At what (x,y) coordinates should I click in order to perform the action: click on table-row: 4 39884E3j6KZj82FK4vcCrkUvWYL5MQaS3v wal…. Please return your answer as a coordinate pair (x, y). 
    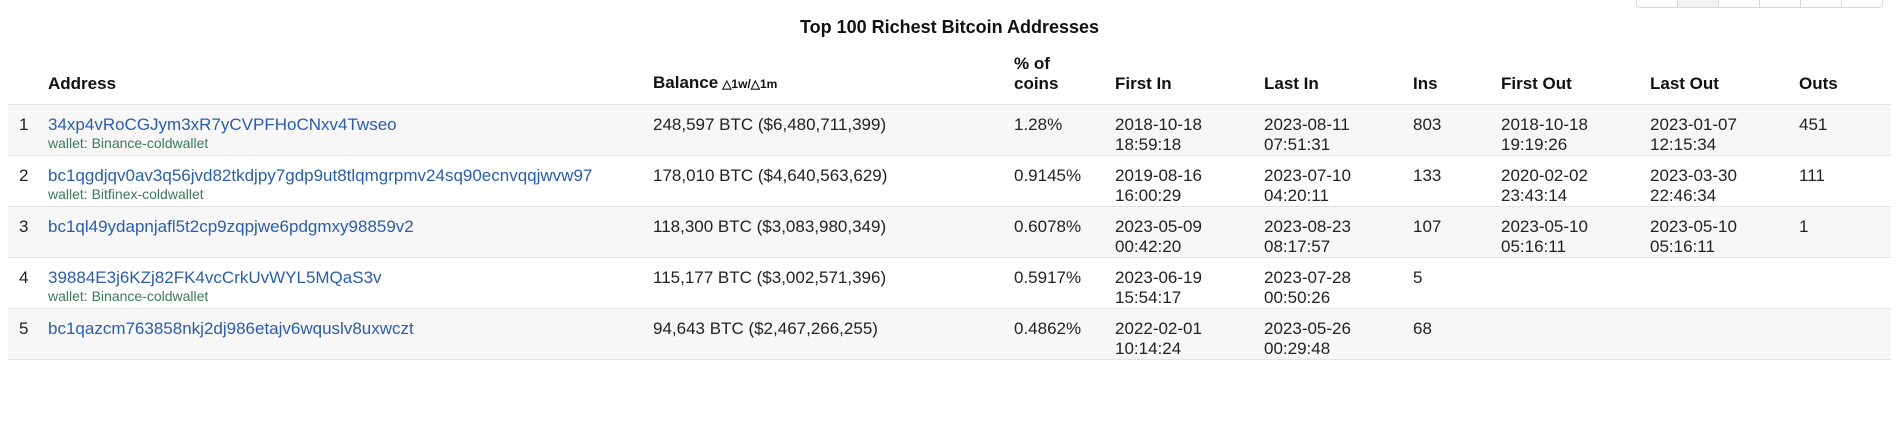
    Looking at the image, I should click on (949, 283).